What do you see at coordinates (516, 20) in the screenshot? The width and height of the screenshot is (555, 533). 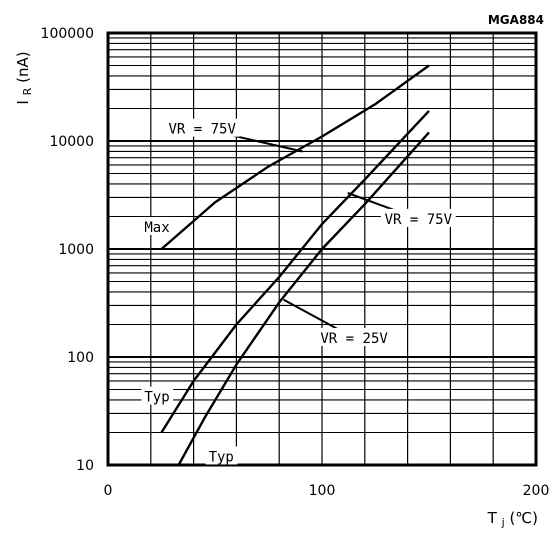 I see `figure-code: MGA884` at bounding box center [516, 20].